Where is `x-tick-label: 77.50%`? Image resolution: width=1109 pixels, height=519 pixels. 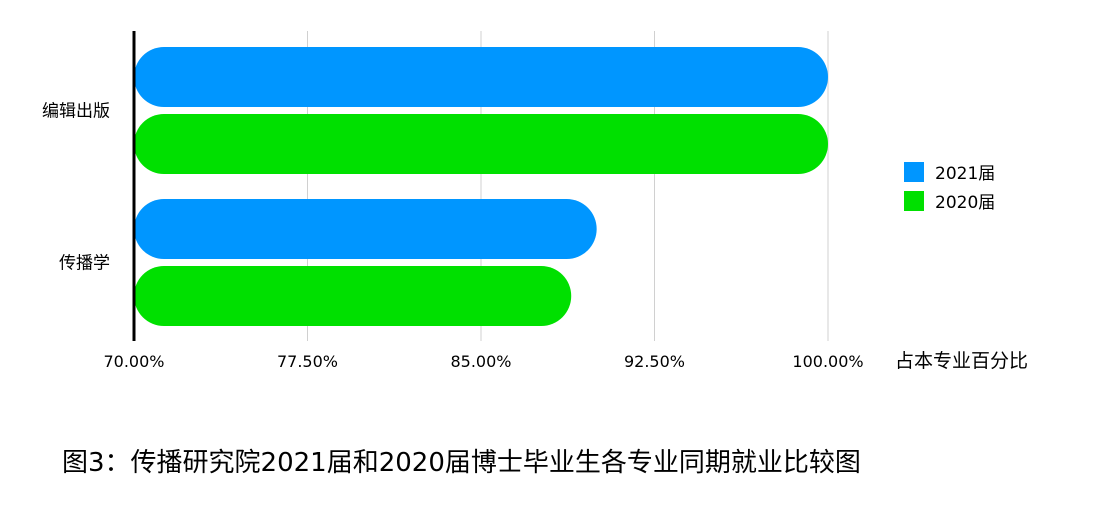
x-tick-label: 77.50% is located at coordinates (307, 361).